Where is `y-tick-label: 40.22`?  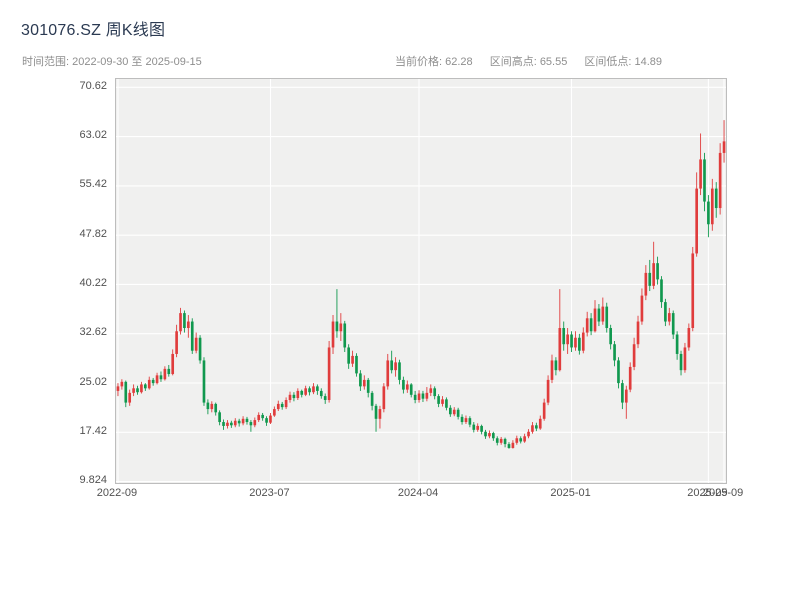
y-tick-label: 40.22 is located at coordinates (93, 282).